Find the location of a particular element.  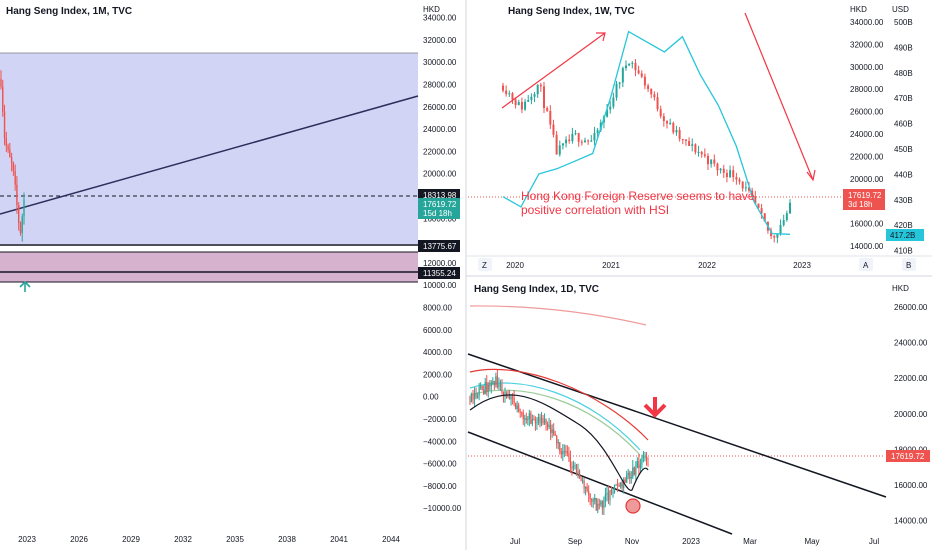

time-tick-label: 2035 is located at coordinates (235, 539).